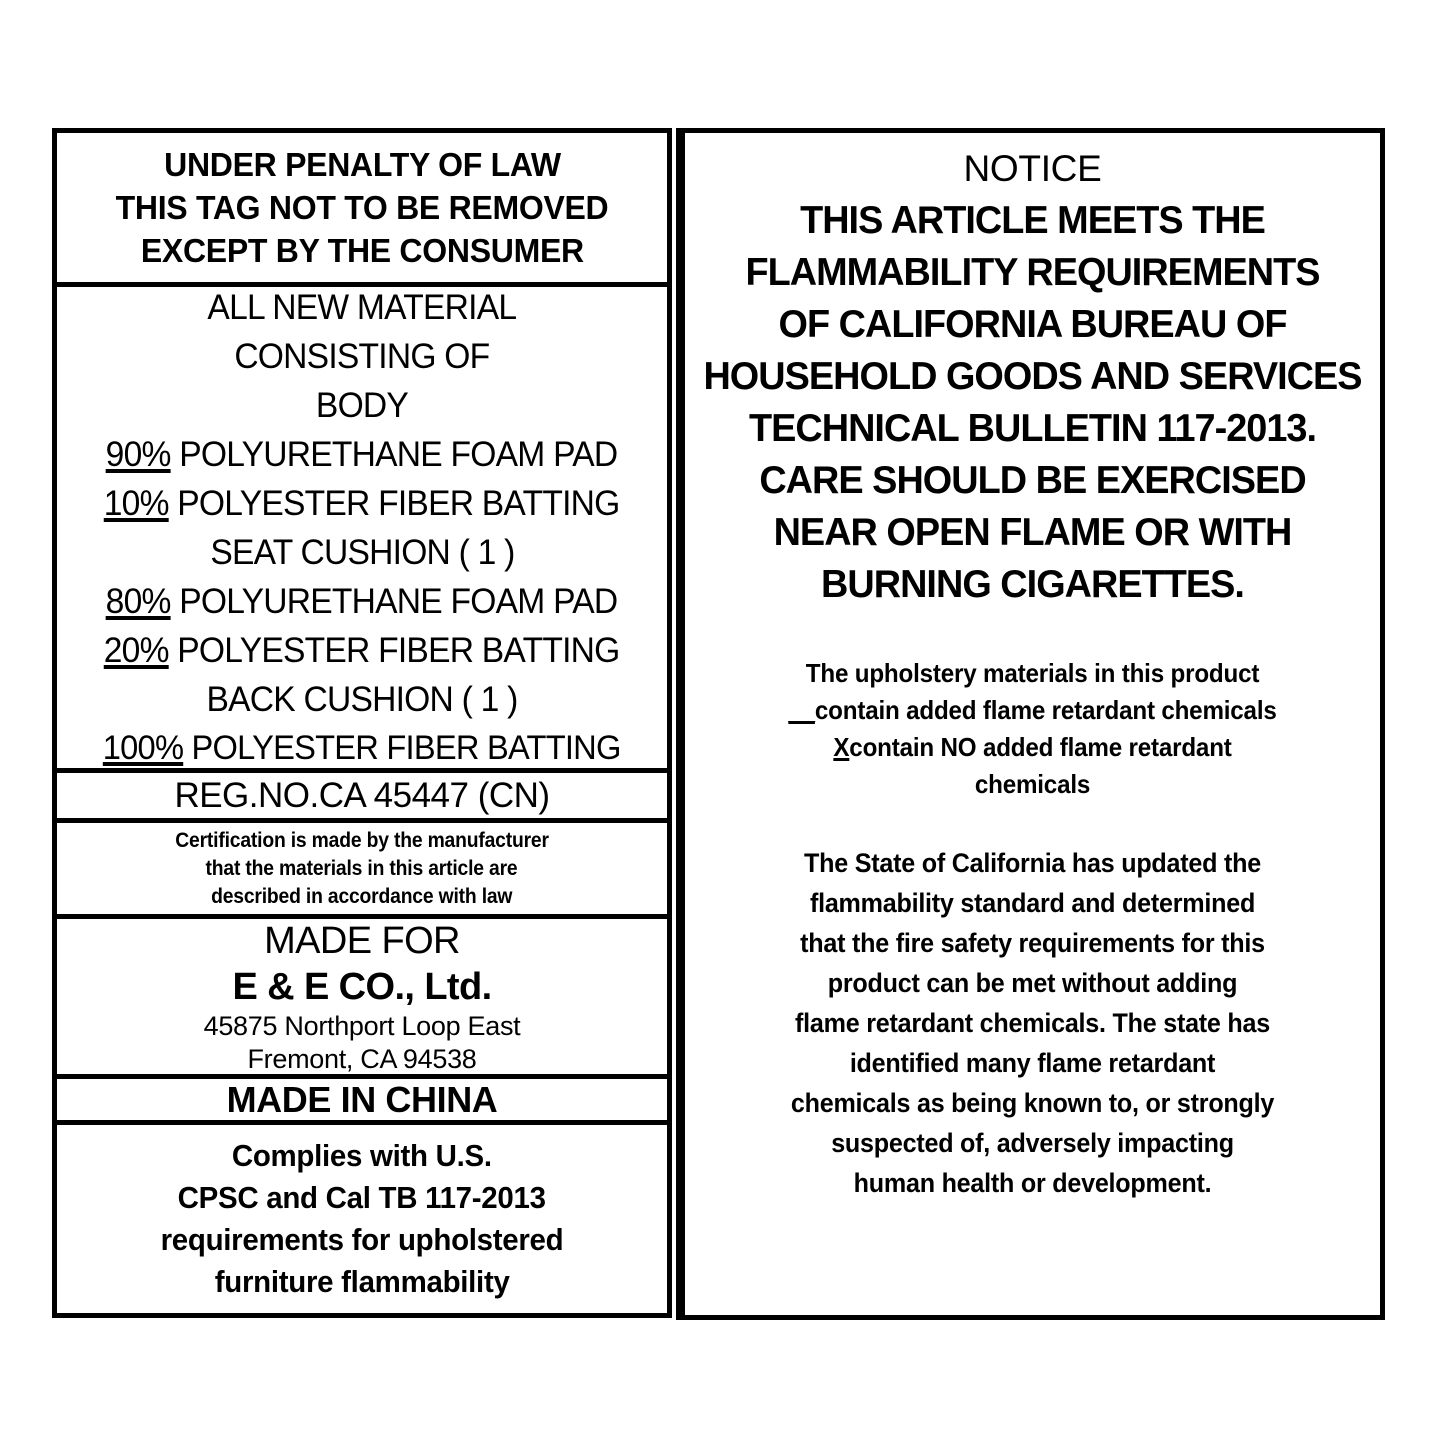  Describe the element at coordinates (801, 710) in the screenshot. I see `checkbox-blank-unchecked: __` at that location.